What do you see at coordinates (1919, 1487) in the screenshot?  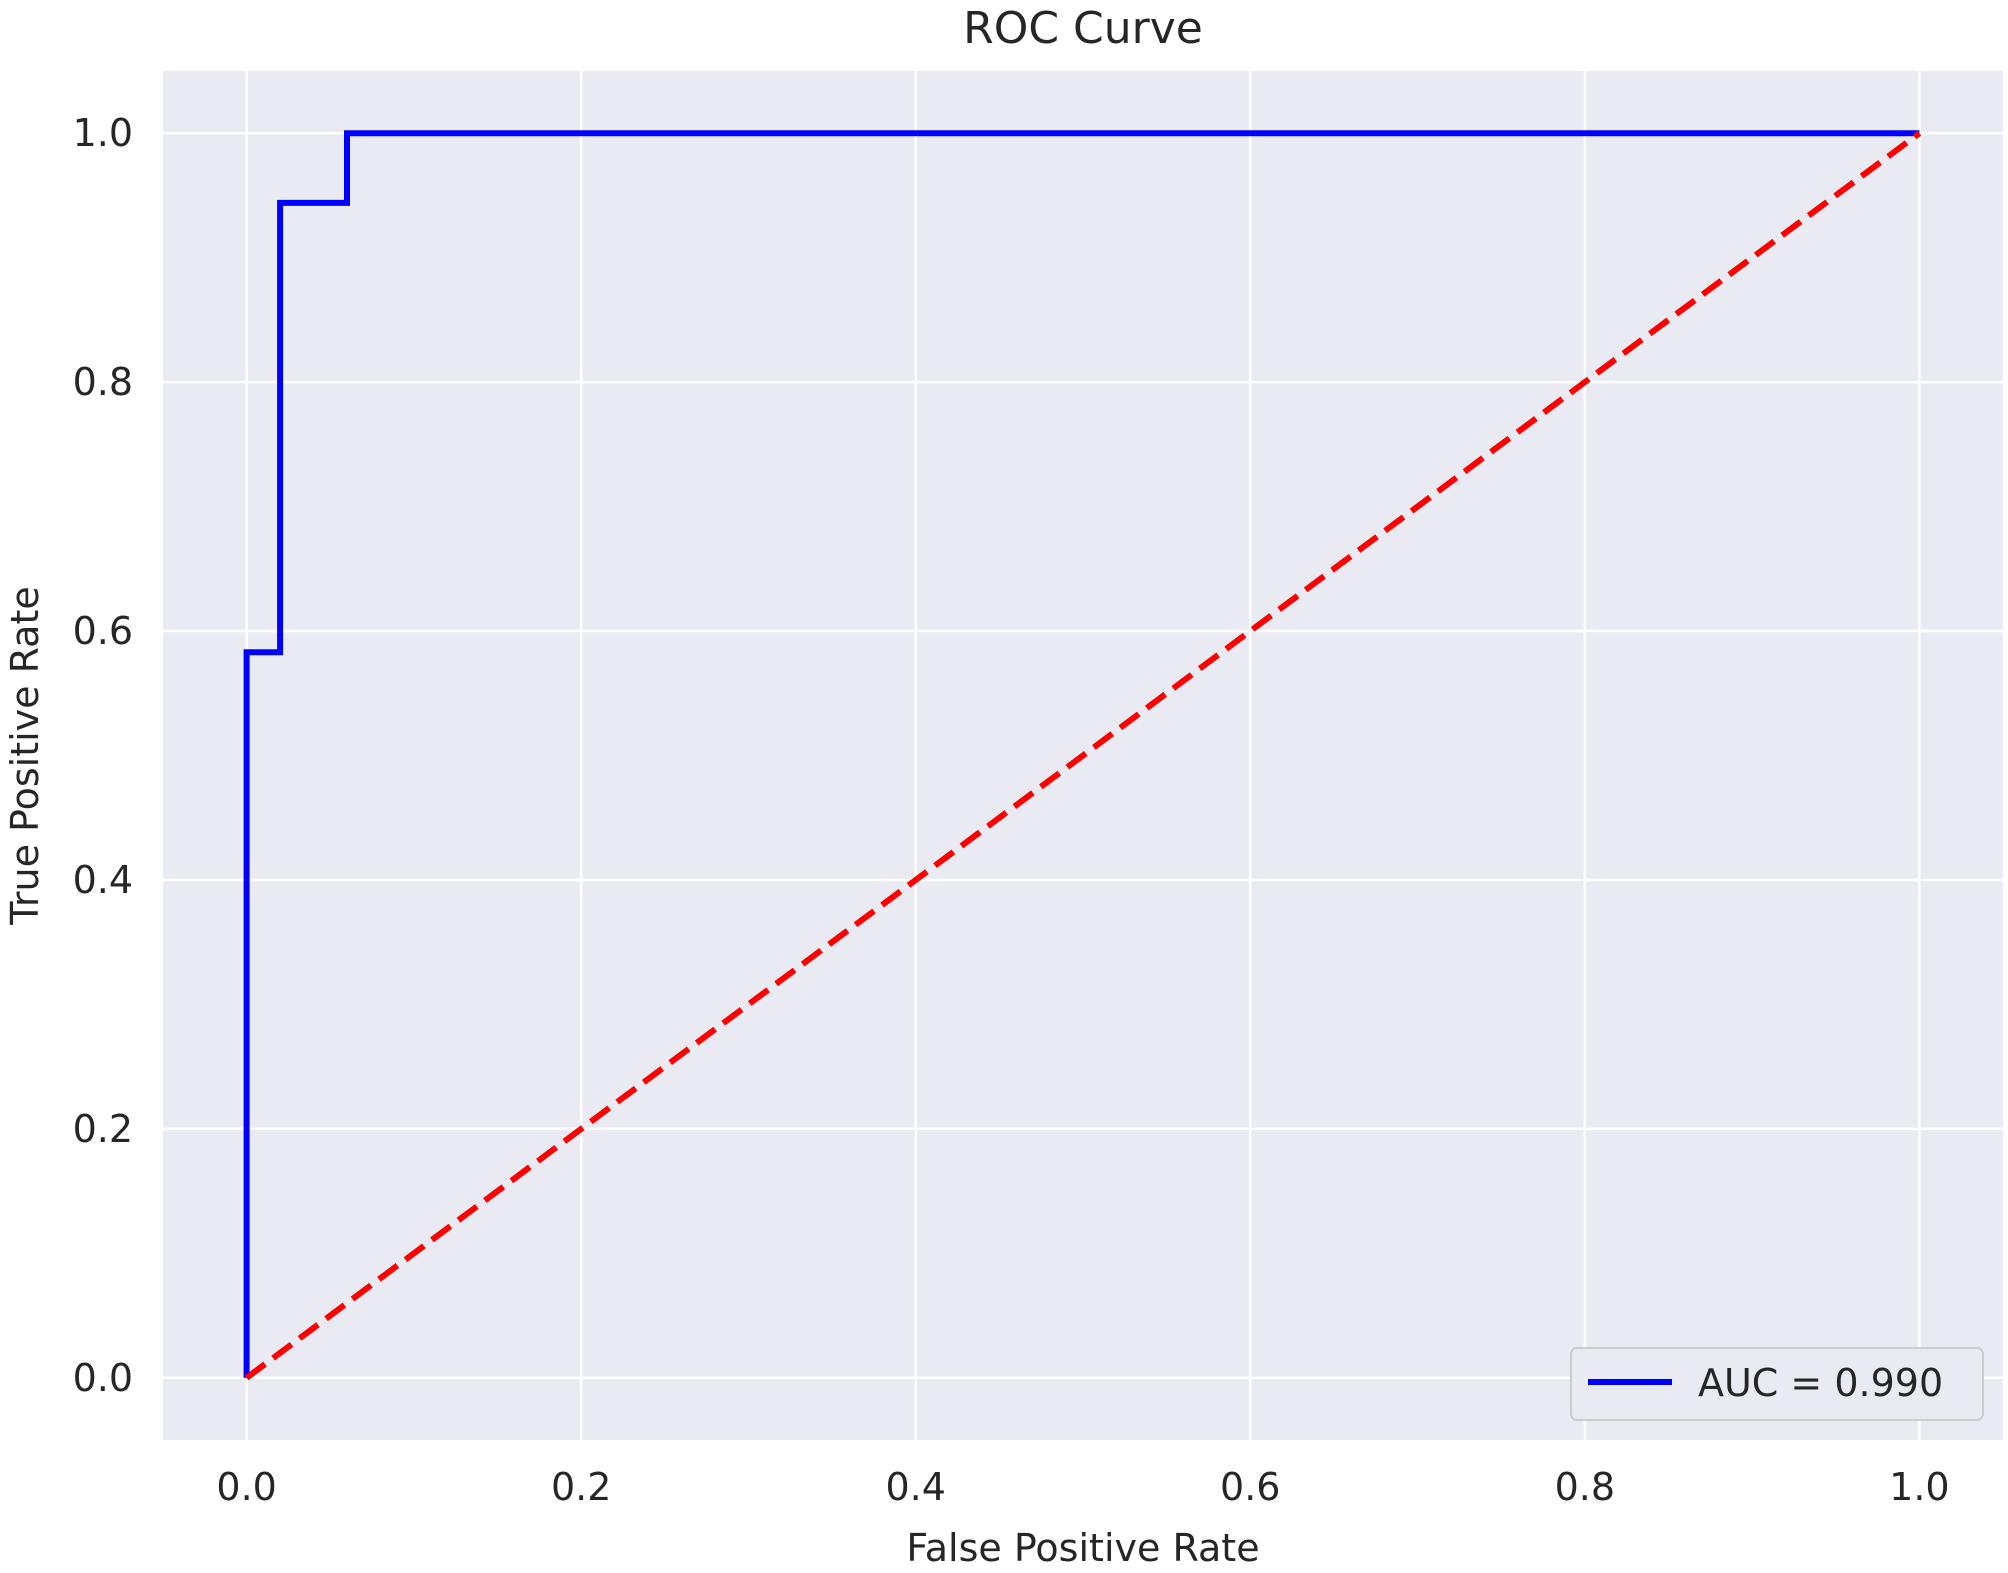 I see `x-tick-label: 1.0` at bounding box center [1919, 1487].